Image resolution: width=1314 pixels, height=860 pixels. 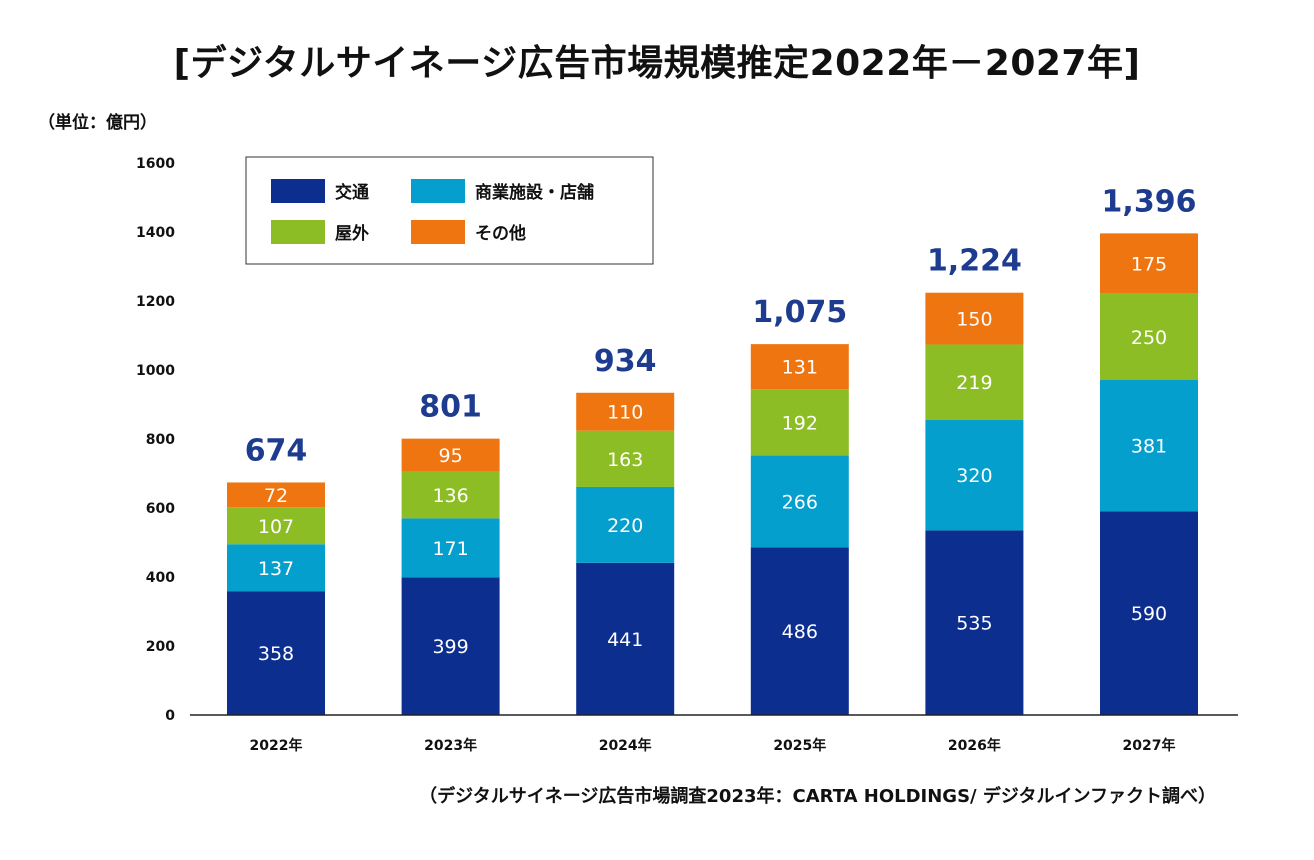 I want to click on y-axis-ticks: 0 200 400 600 800 1000 1200 1400 1600, so click(x=155, y=440).